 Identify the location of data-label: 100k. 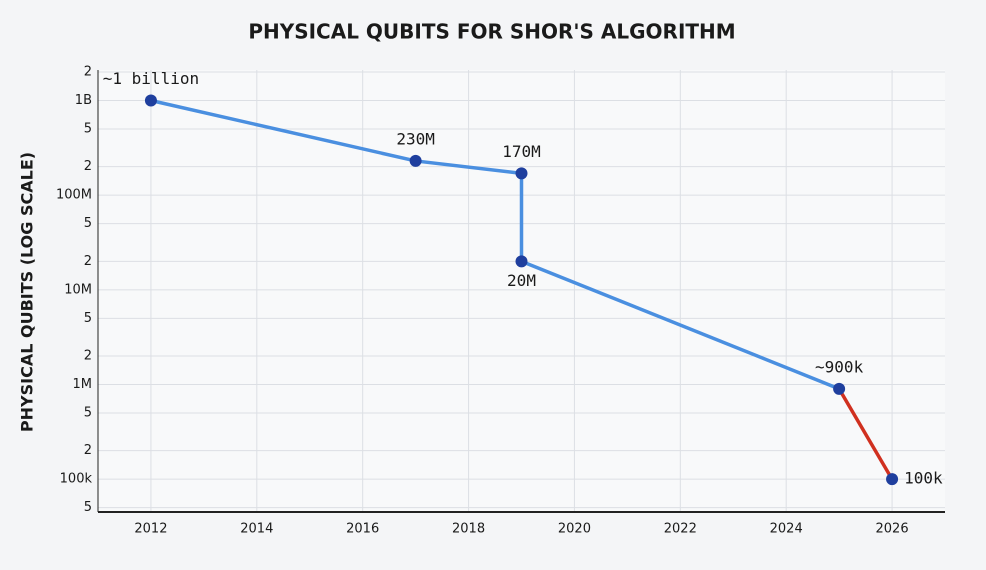
(923, 478).